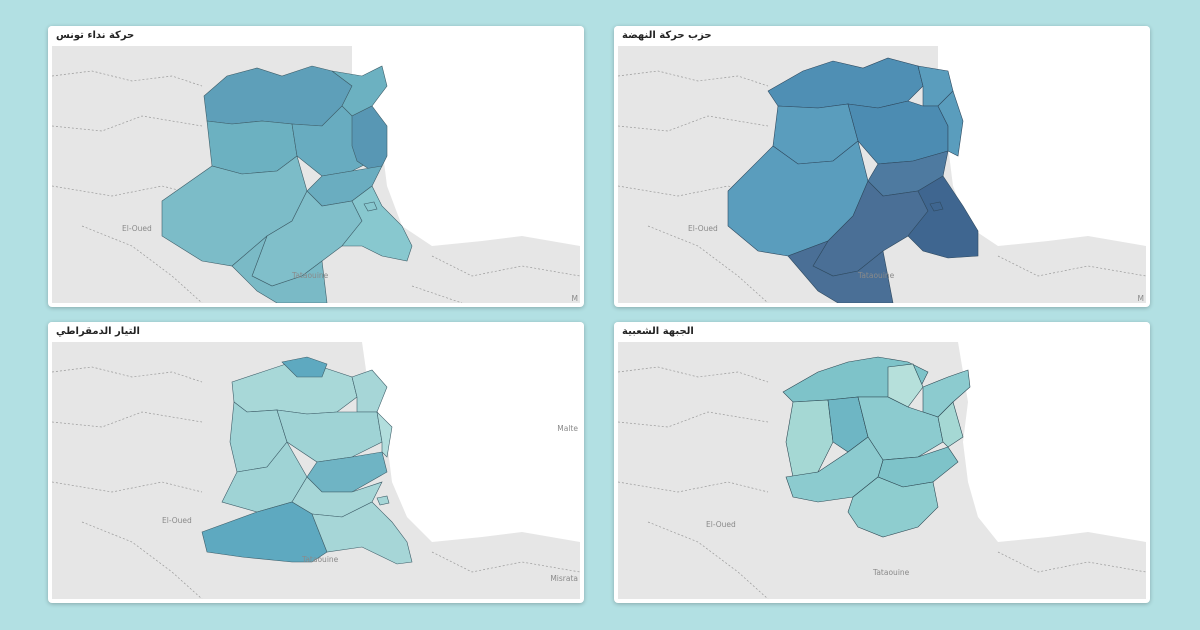 Image resolution: width=1200 pixels, height=630 pixels. Describe the element at coordinates (95, 35) in the screenshot. I see `panel-title: حركة نداء تونس` at that location.